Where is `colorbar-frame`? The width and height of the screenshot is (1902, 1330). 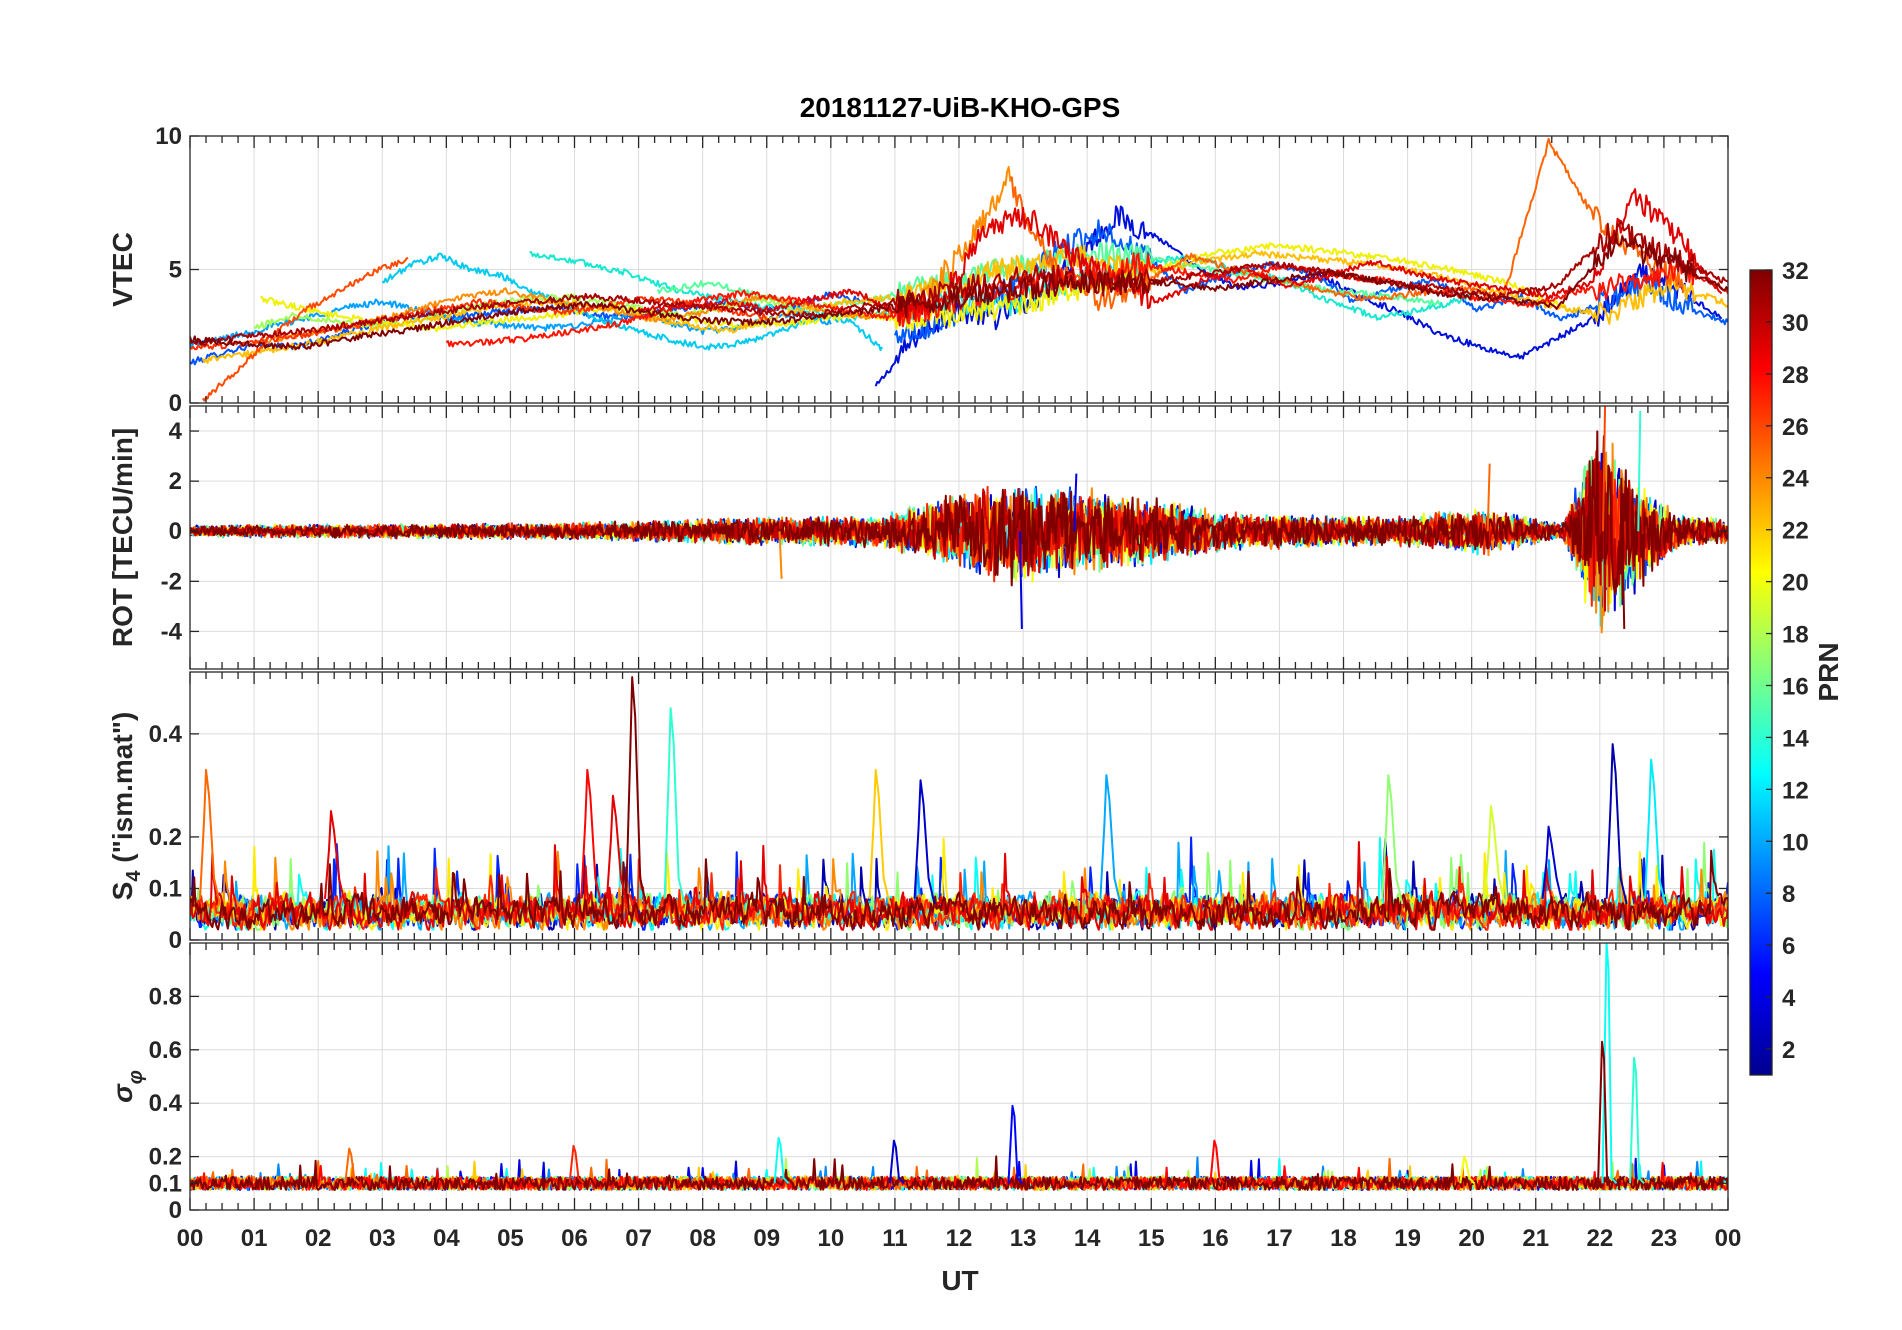
colorbar-frame is located at coordinates (1761, 672).